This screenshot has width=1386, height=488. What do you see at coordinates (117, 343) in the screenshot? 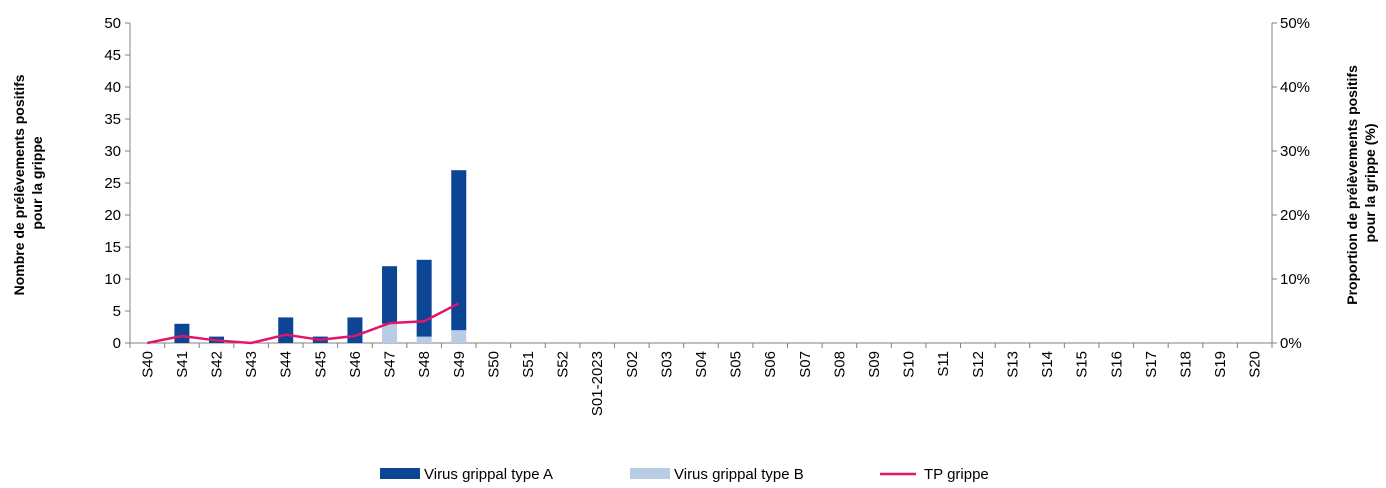
I see `y-tick-label: 0` at bounding box center [117, 343].